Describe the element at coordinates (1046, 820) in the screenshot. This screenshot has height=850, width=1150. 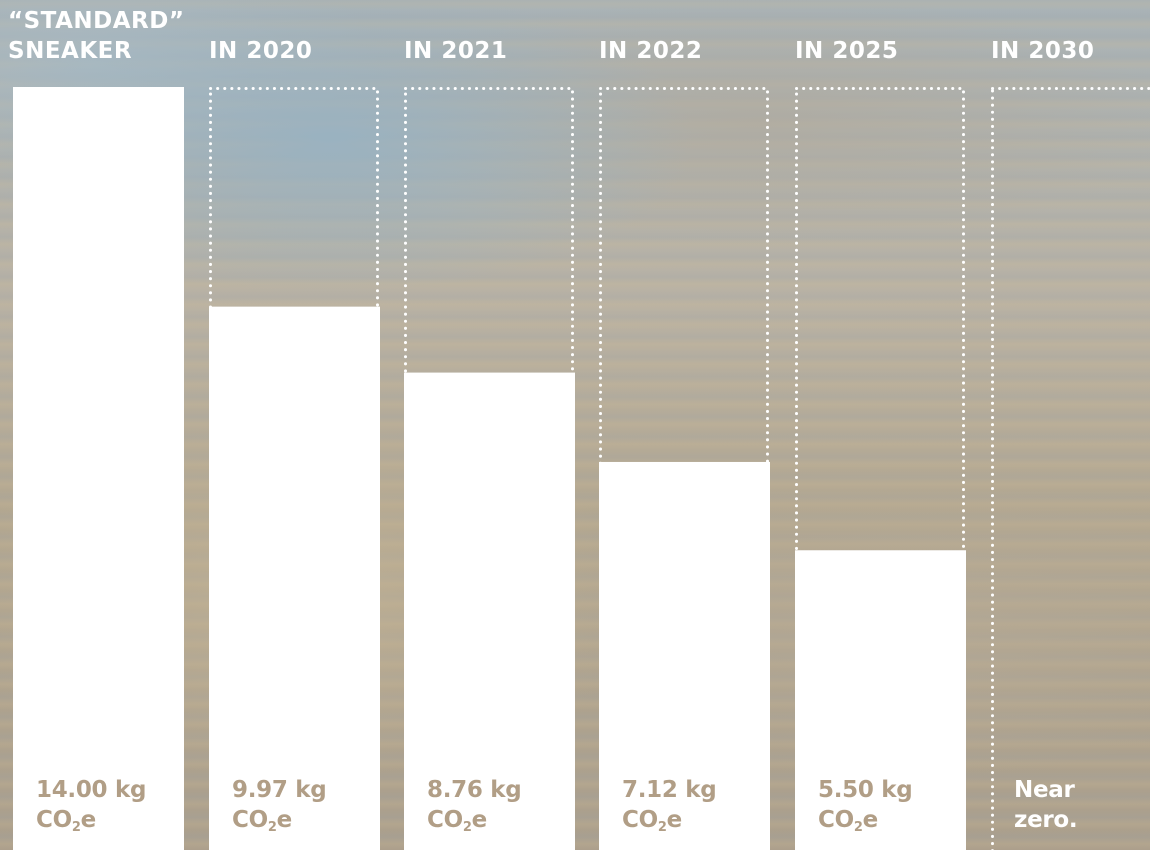
I see `value-line-2: zero.` at that location.